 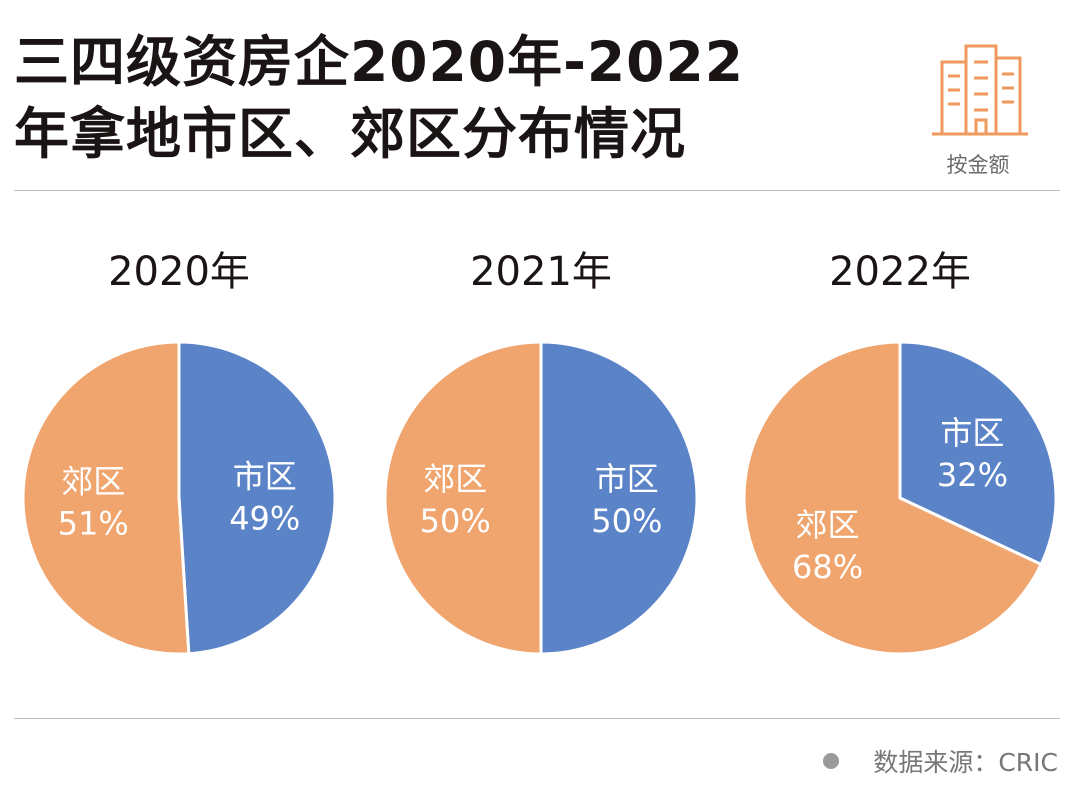 I want to click on slice-value-1-city: 49%, so click(x=264, y=518).